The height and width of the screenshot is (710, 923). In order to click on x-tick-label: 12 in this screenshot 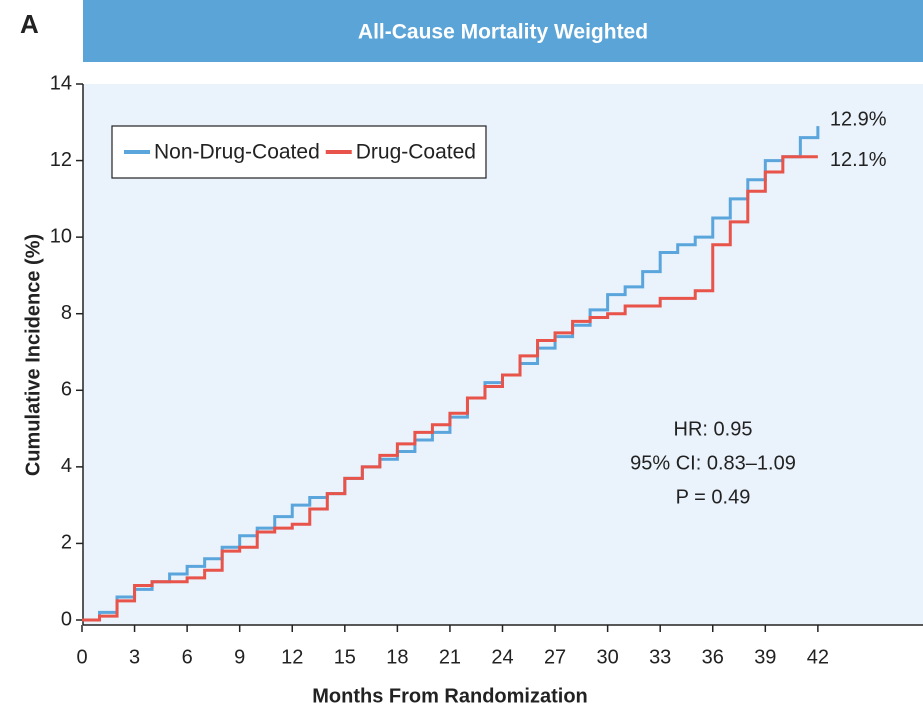, I will do `click(292, 657)`.